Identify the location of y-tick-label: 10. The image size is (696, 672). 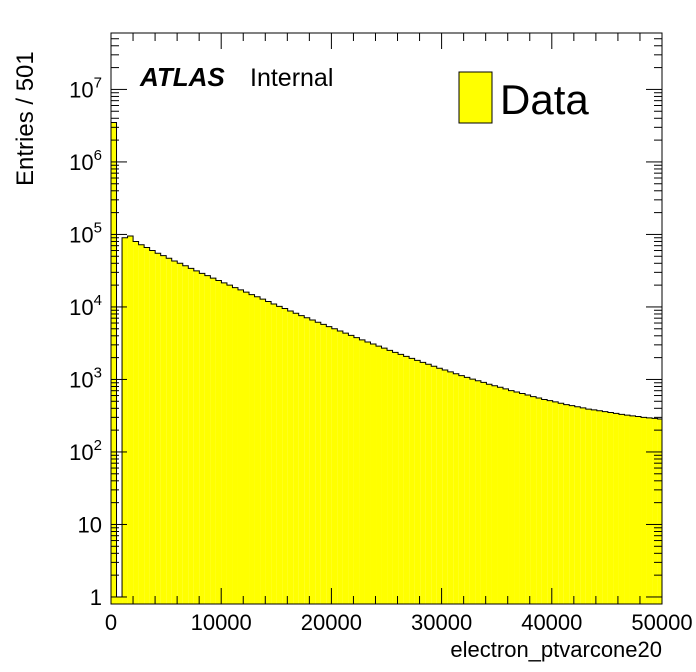
(90, 524).